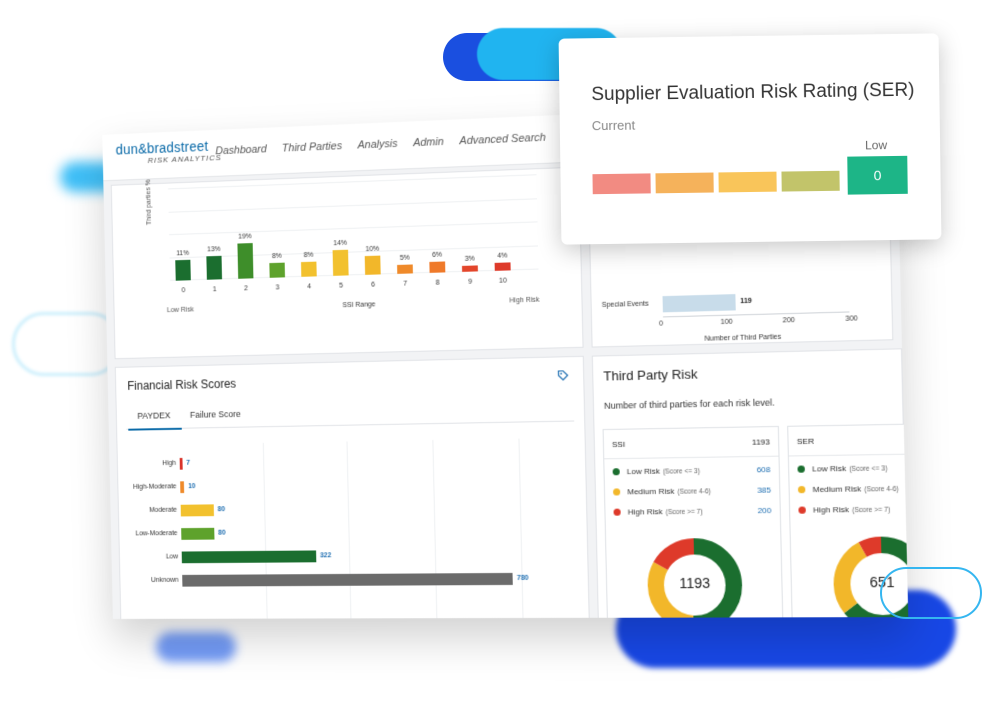 The height and width of the screenshot is (721, 1000). Describe the element at coordinates (196, 647) in the screenshot. I see `decor-blob` at that location.